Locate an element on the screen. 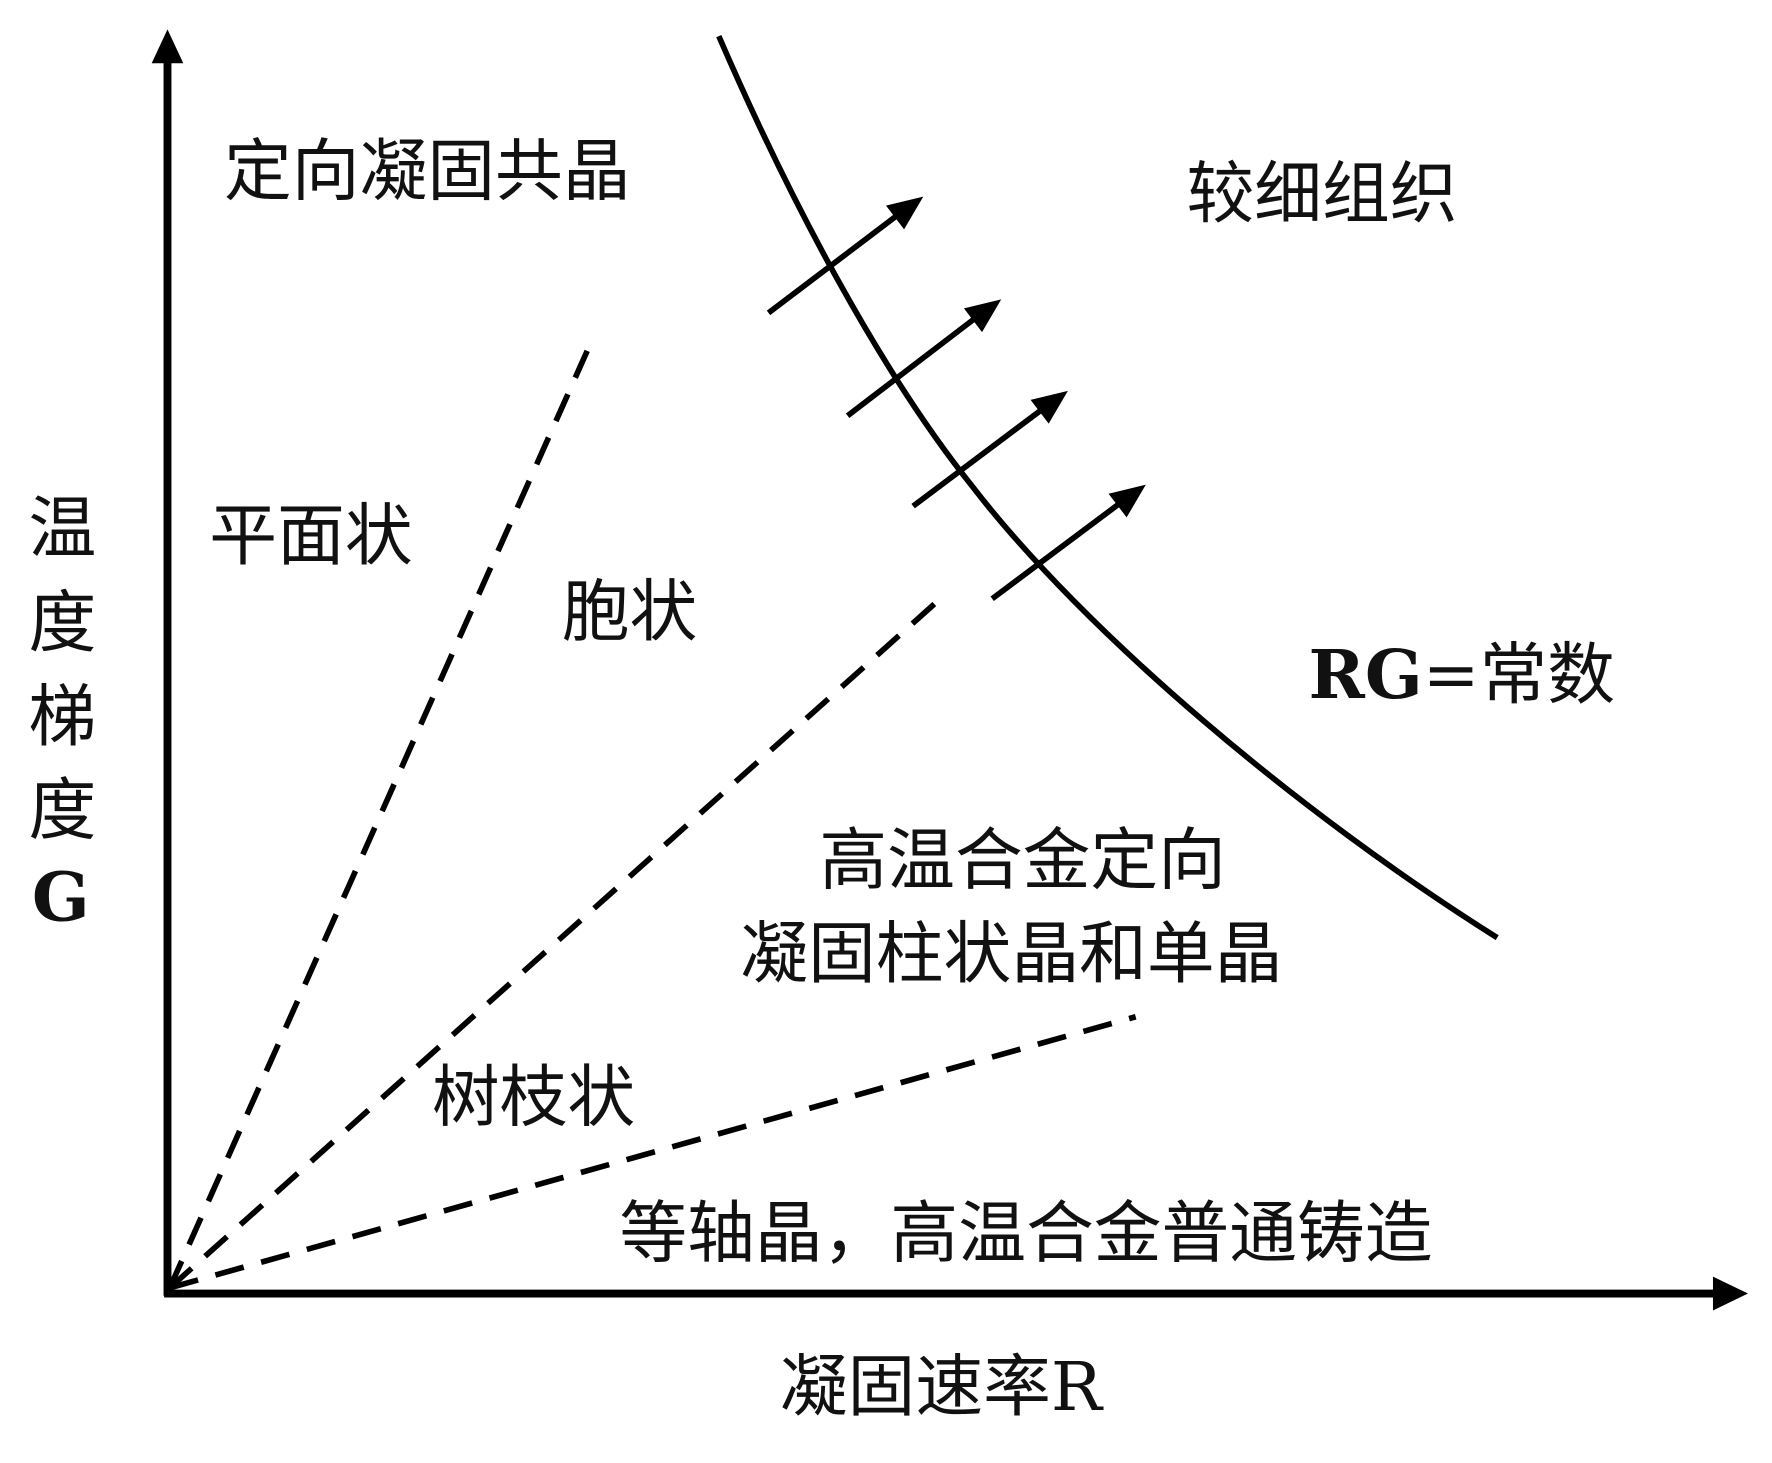  label-eutectic: 定向凝固共晶 is located at coordinates (427, 170).